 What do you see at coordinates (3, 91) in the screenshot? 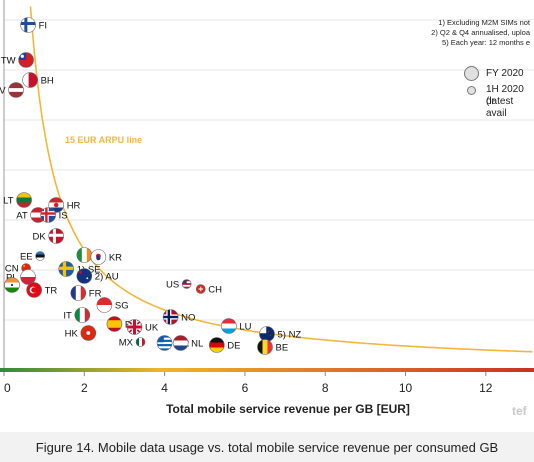
I see `point-label-v: V` at bounding box center [3, 91].